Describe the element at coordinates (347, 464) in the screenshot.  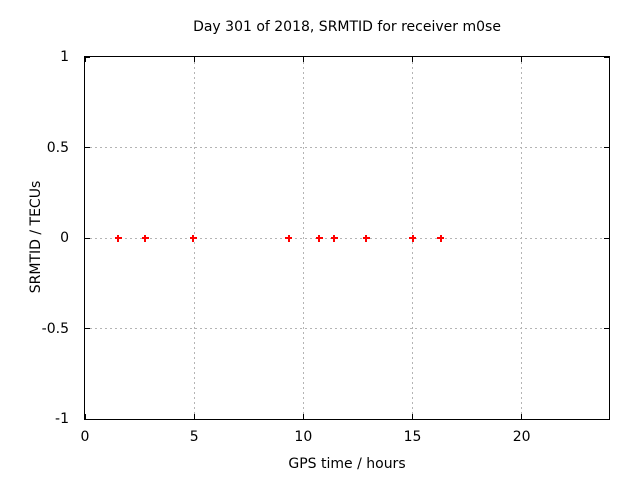
I see `x-axis-label: GPS time / hours` at that location.